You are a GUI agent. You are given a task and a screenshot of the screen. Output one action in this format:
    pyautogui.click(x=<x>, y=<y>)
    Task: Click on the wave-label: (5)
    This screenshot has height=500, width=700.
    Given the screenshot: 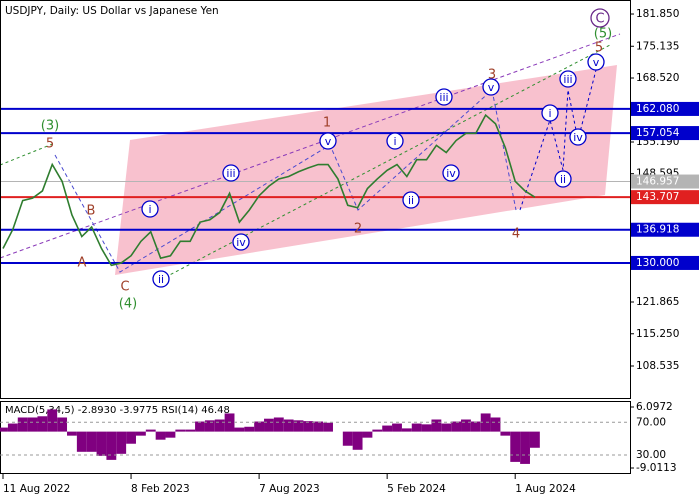 What is the action you would take?
    pyautogui.click(x=603, y=34)
    